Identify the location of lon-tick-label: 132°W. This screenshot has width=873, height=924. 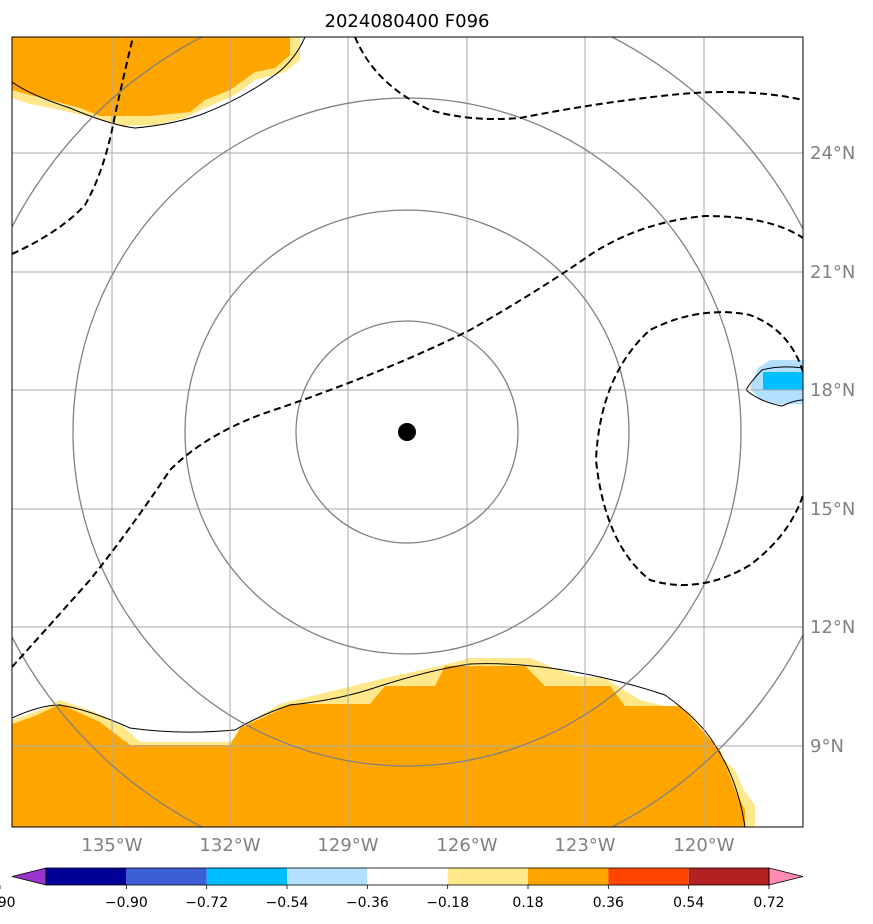
(229, 845).